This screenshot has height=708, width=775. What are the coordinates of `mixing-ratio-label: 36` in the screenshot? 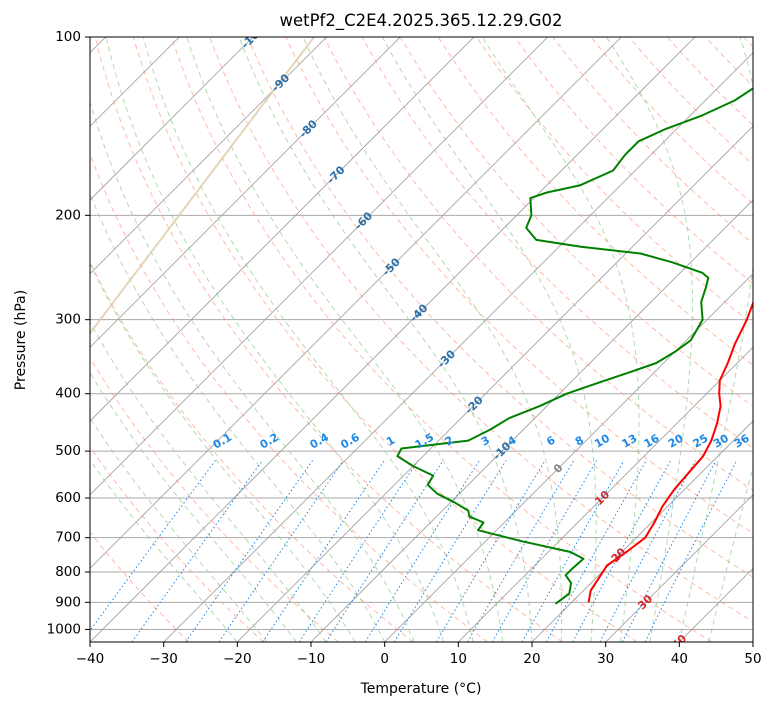 It's located at (742, 440).